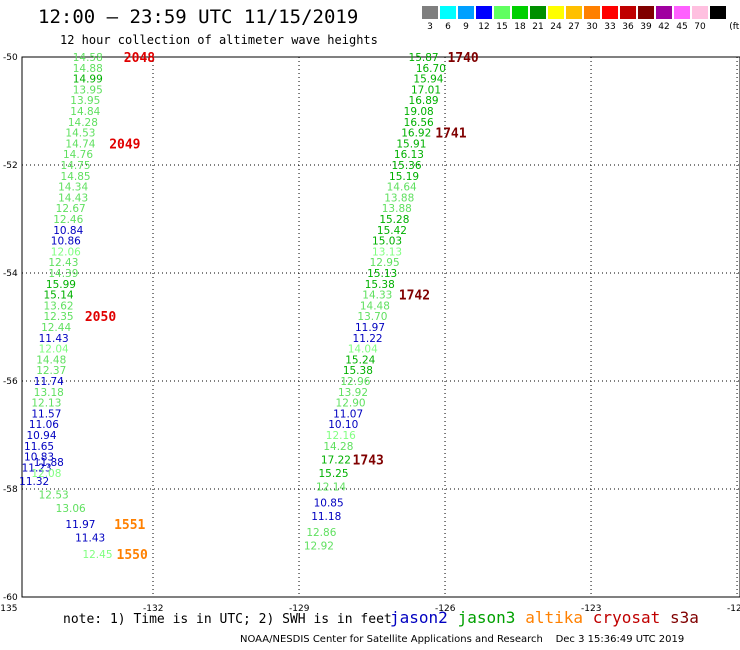  Describe the element at coordinates (76, 166) in the screenshot. I see `wave-height-value: 14.75` at that location.